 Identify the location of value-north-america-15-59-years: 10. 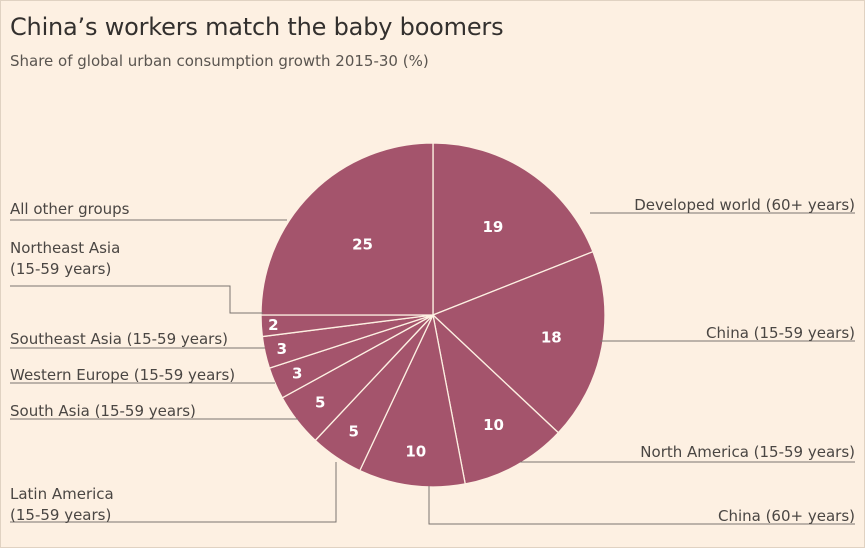
(493, 425).